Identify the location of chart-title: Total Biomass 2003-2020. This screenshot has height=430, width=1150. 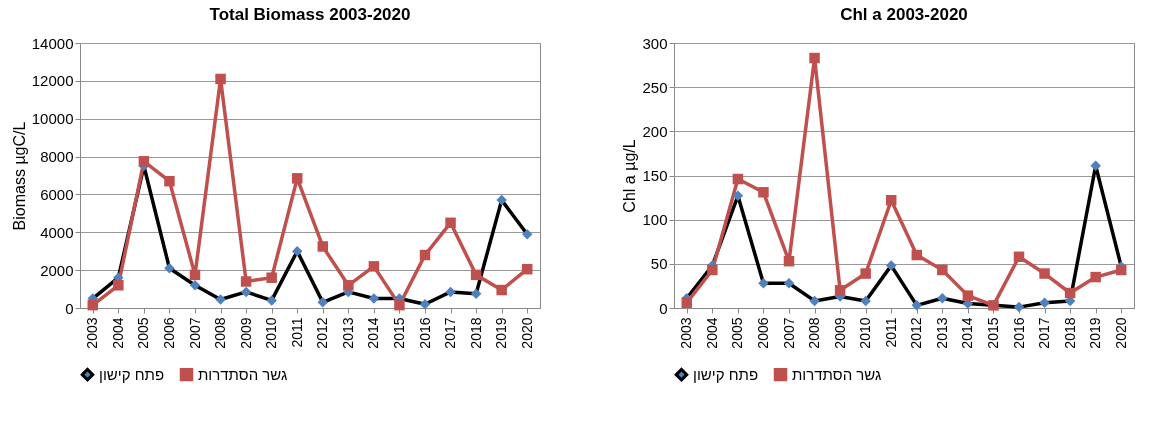
(310, 14).